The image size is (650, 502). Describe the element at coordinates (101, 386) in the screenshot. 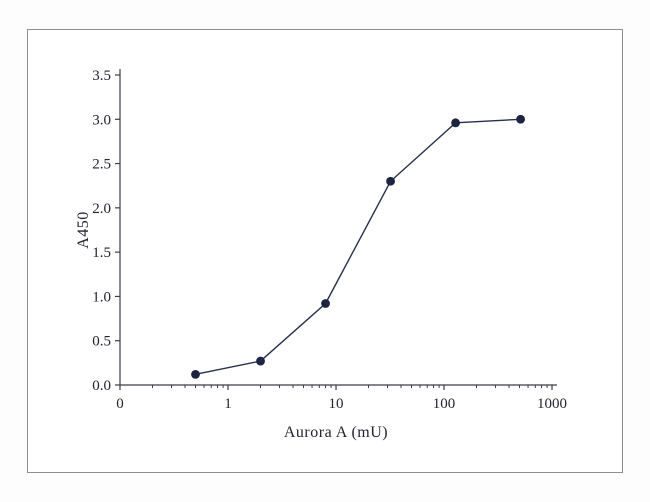

I see `y-tick-label: 0.0` at that location.